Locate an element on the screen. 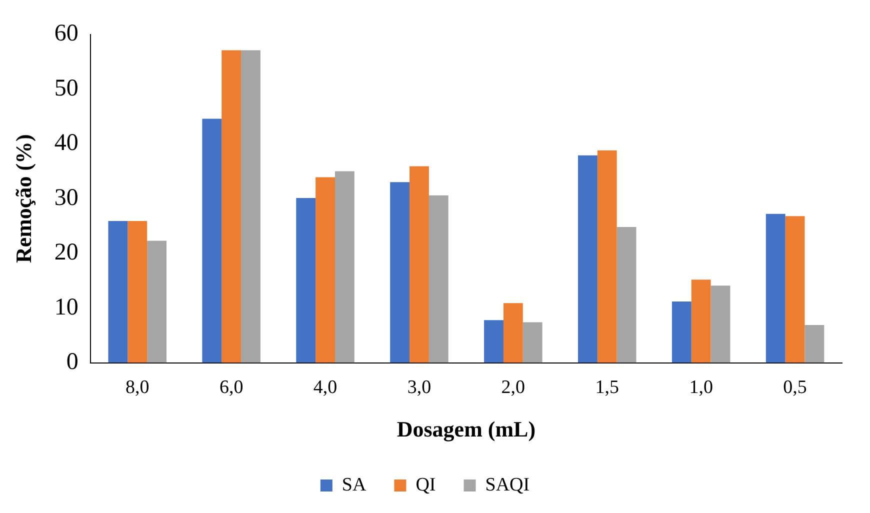 The height and width of the screenshot is (513, 870). y-tick-label: 10 is located at coordinates (66, 307).